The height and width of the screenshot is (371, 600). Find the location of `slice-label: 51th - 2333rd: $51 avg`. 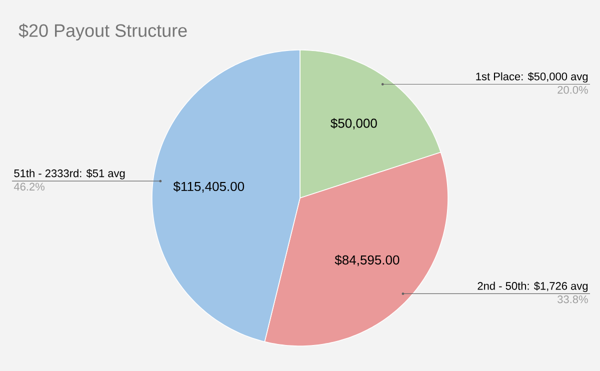

slice-label: 51th - 2333rd: $51 avg is located at coordinates (69, 174).